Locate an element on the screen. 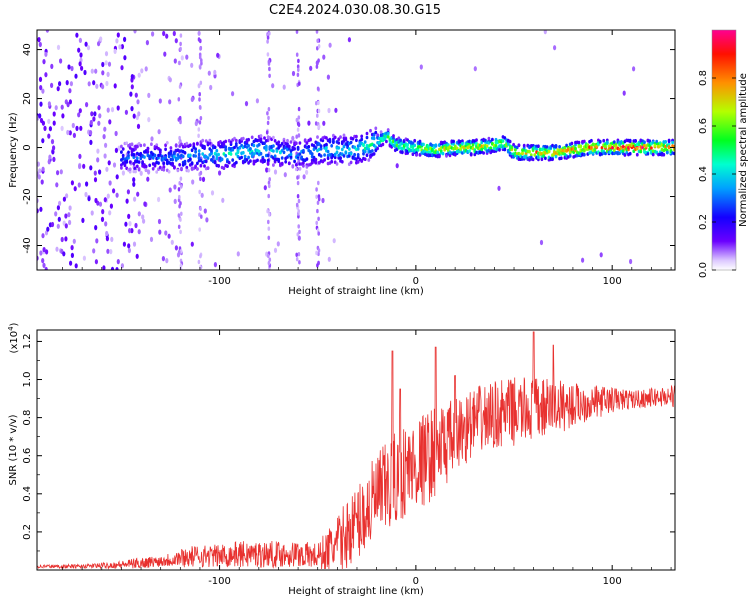 The image size is (750, 600). y-tick-label: 0.2 is located at coordinates (27, 532).